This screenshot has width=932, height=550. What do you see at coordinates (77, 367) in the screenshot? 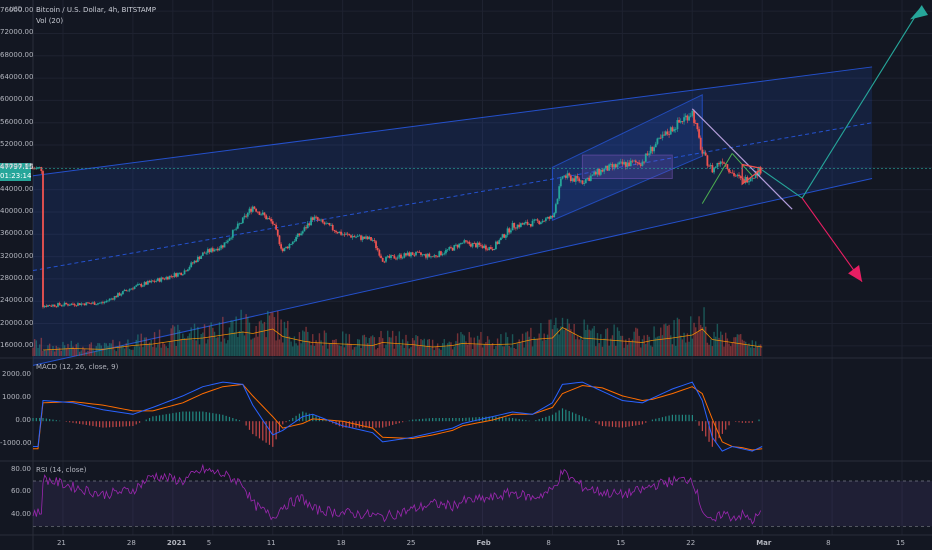
I see `macd-indicator-label: MACD (12, 26, close, 9)` at bounding box center [77, 367].